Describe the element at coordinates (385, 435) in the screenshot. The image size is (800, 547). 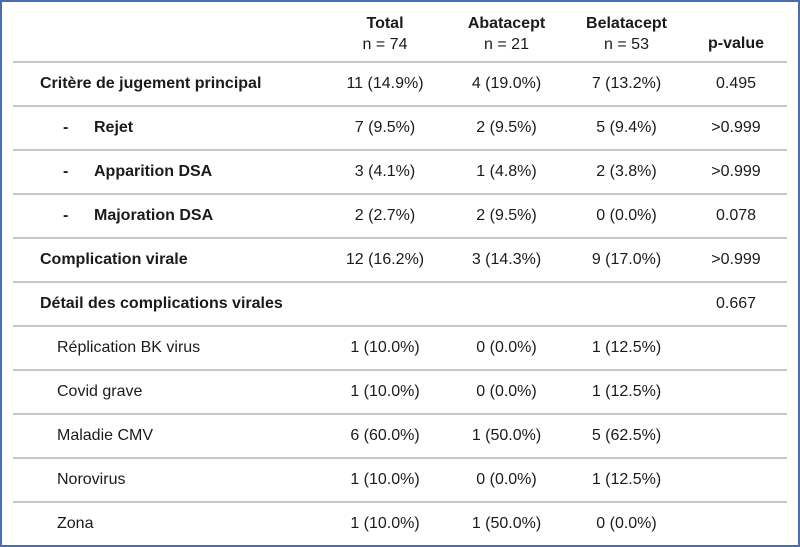
I see `cell-total: 6 (60.0%)` at that location.